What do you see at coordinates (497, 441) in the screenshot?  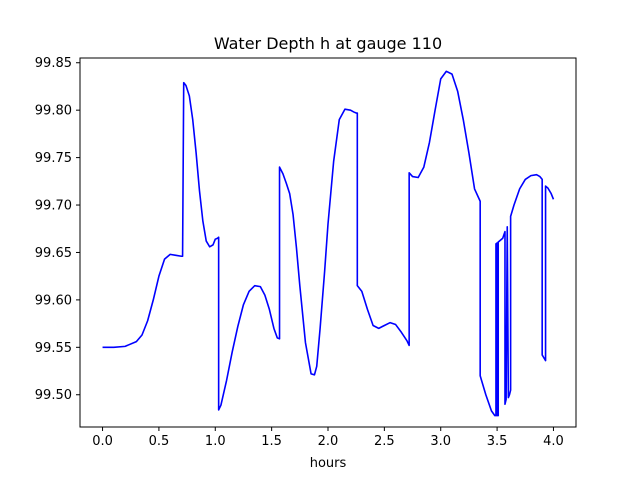 I see `x-tick-label: 3.5` at bounding box center [497, 441].